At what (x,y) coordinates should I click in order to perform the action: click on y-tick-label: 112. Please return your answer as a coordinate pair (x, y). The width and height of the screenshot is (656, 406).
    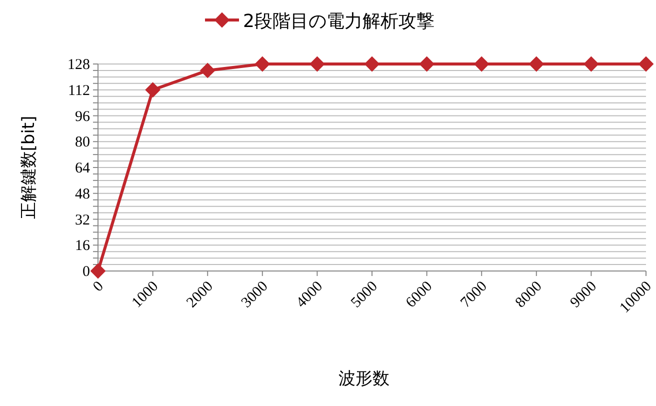
    Looking at the image, I should click on (79, 90).